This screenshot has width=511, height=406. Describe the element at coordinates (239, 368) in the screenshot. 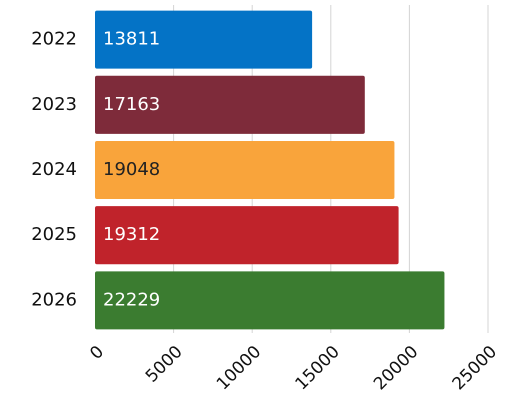

I see `x-tick-label: 10000` at that location.